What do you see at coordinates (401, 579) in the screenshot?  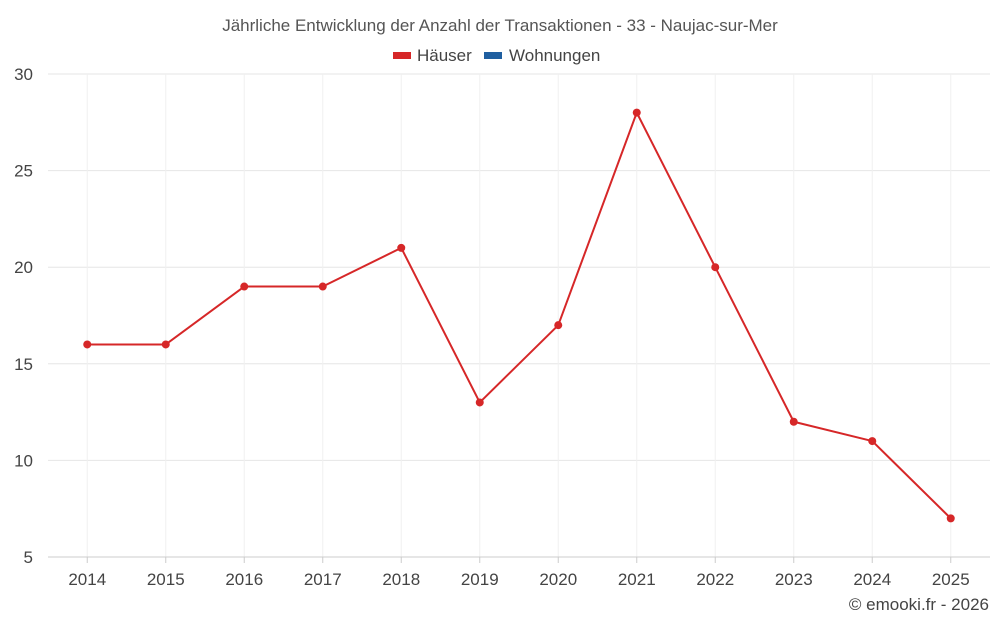 I see `x-tick-label: 2018` at bounding box center [401, 579].